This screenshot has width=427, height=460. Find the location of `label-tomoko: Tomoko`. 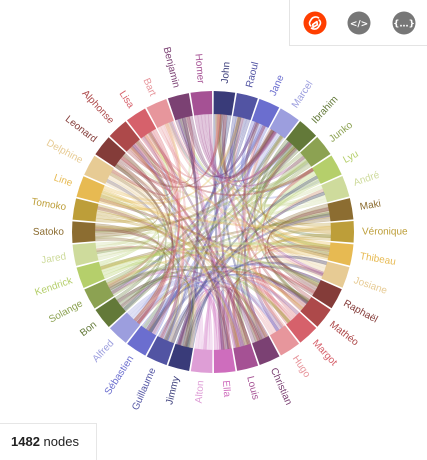

label-tomoko: Tomoko is located at coordinates (49, 205).